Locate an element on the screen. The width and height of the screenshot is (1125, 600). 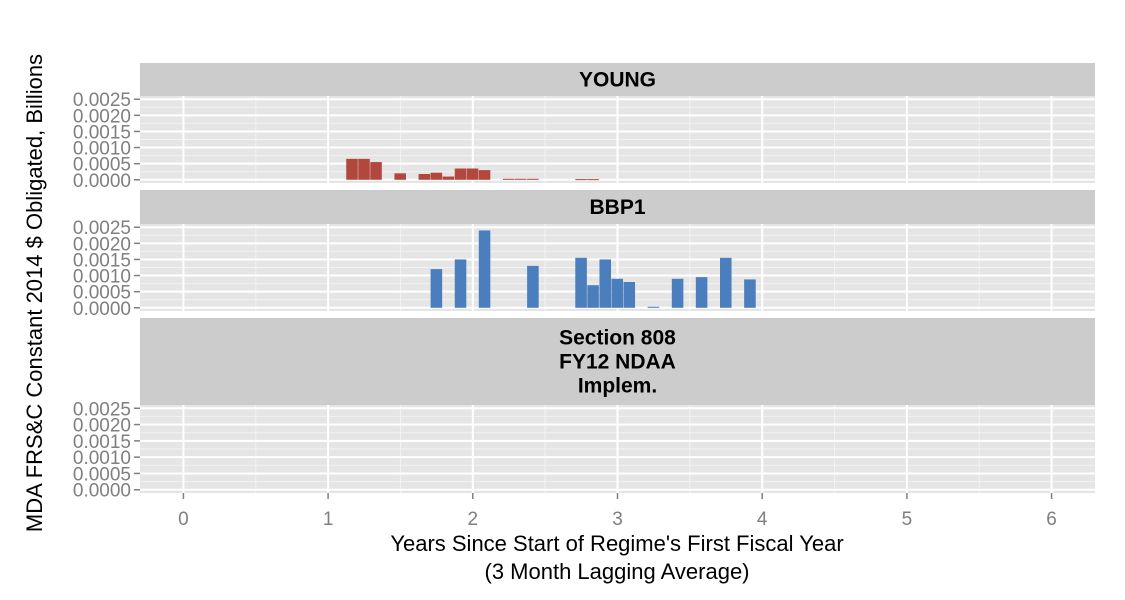
facet-strip-label: Implem. is located at coordinates (617, 386).